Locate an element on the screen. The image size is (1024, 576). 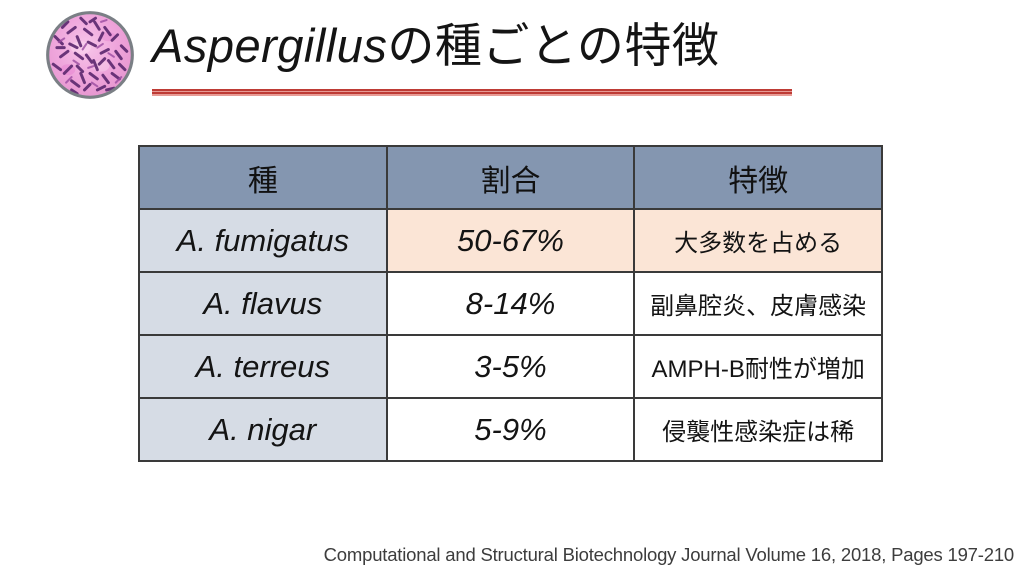
species-cell: A. fumigatus is located at coordinates (263, 240).